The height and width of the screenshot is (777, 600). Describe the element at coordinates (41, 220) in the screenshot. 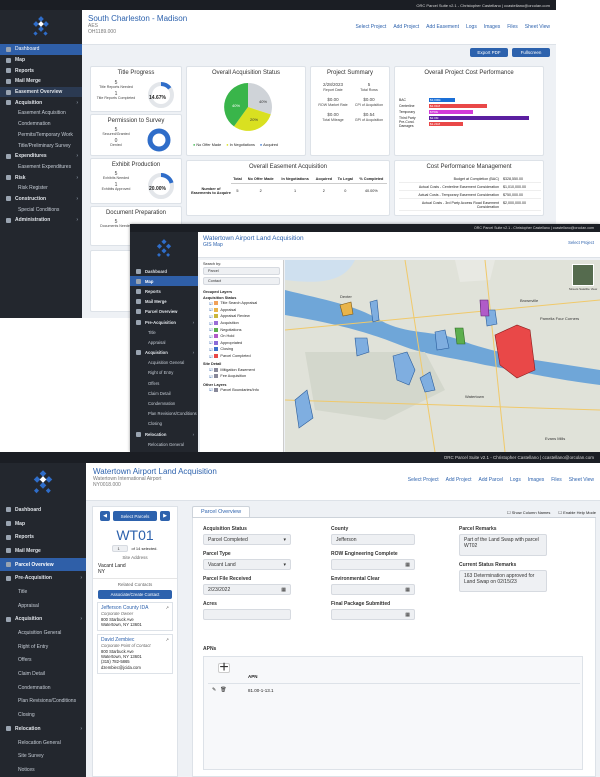

I see `sidebar-item-administration: Administration ›` at that location.